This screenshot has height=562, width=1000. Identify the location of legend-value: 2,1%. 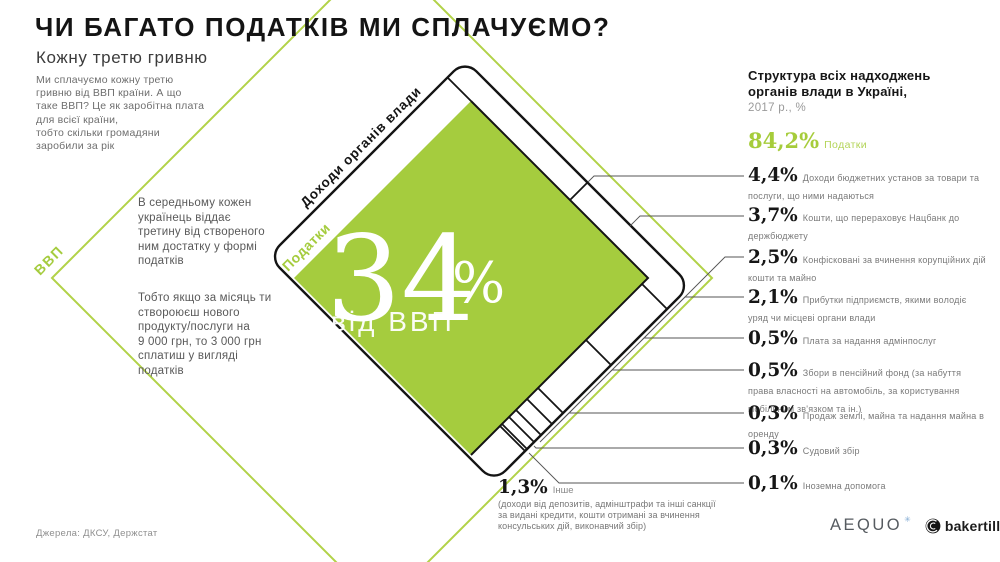
(773, 297).